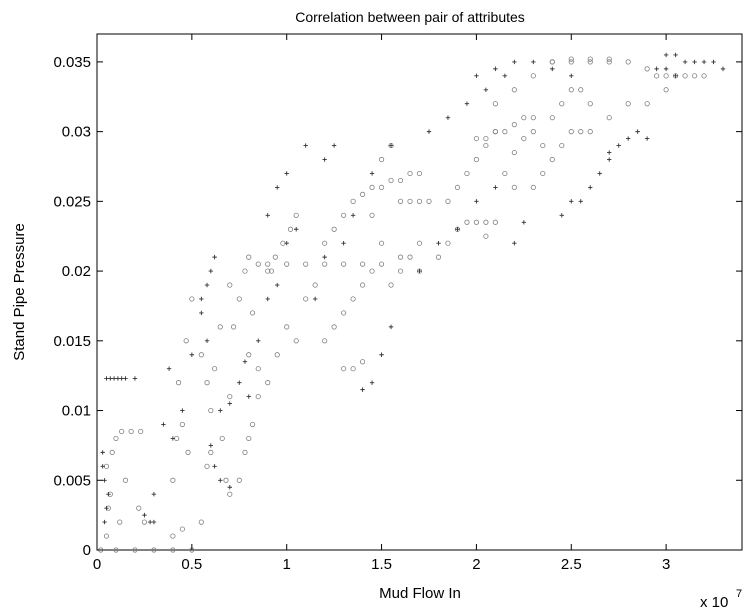 This screenshot has width=746, height=612. What do you see at coordinates (410, 17) in the screenshot?
I see `chart-title: Correlation between pair of attributes` at bounding box center [410, 17].